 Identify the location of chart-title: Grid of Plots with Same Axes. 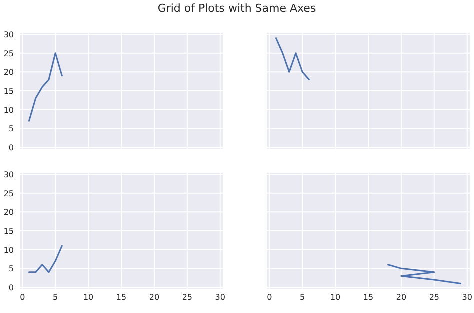
(237, 8).